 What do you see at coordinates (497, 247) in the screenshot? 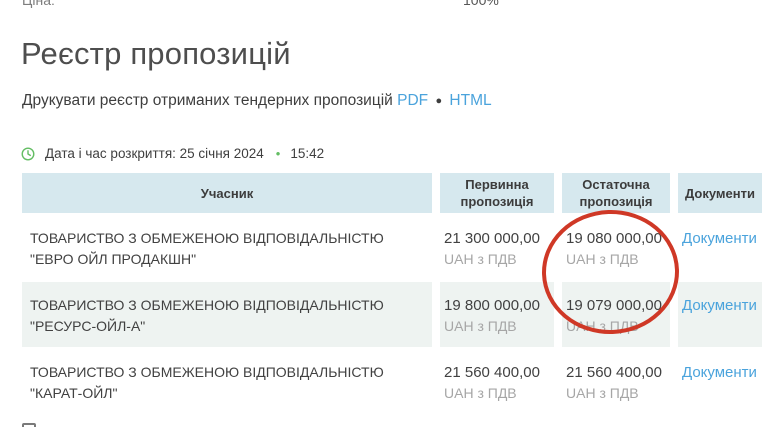
I see `table-row-1-initial-offer: 21 300 000,00 UAH з ПДВ` at bounding box center [497, 247].